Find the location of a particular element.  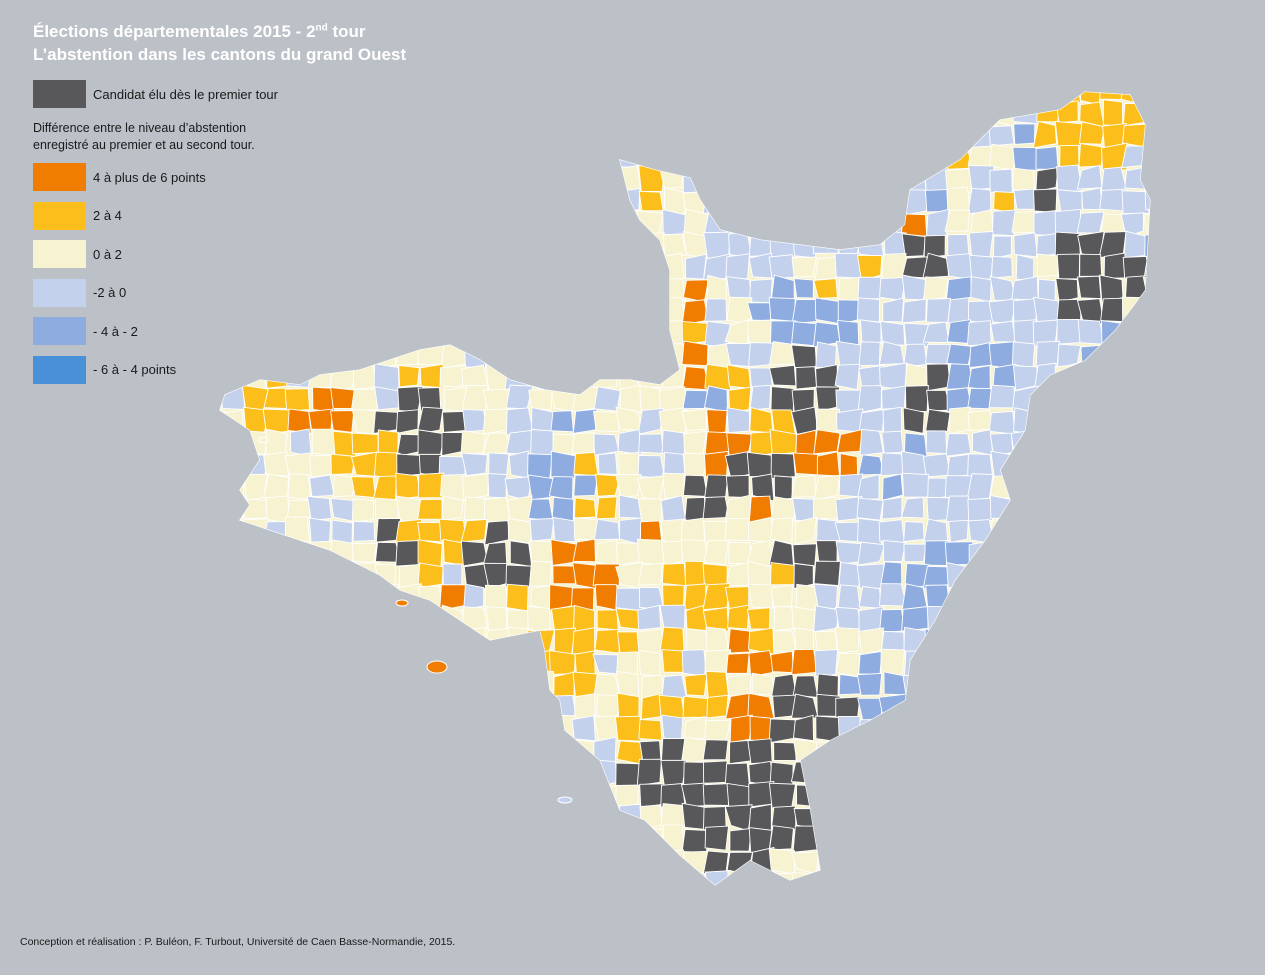

legend-first-round: Candidat élu dès le premier tour is located at coordinates (198, 94).